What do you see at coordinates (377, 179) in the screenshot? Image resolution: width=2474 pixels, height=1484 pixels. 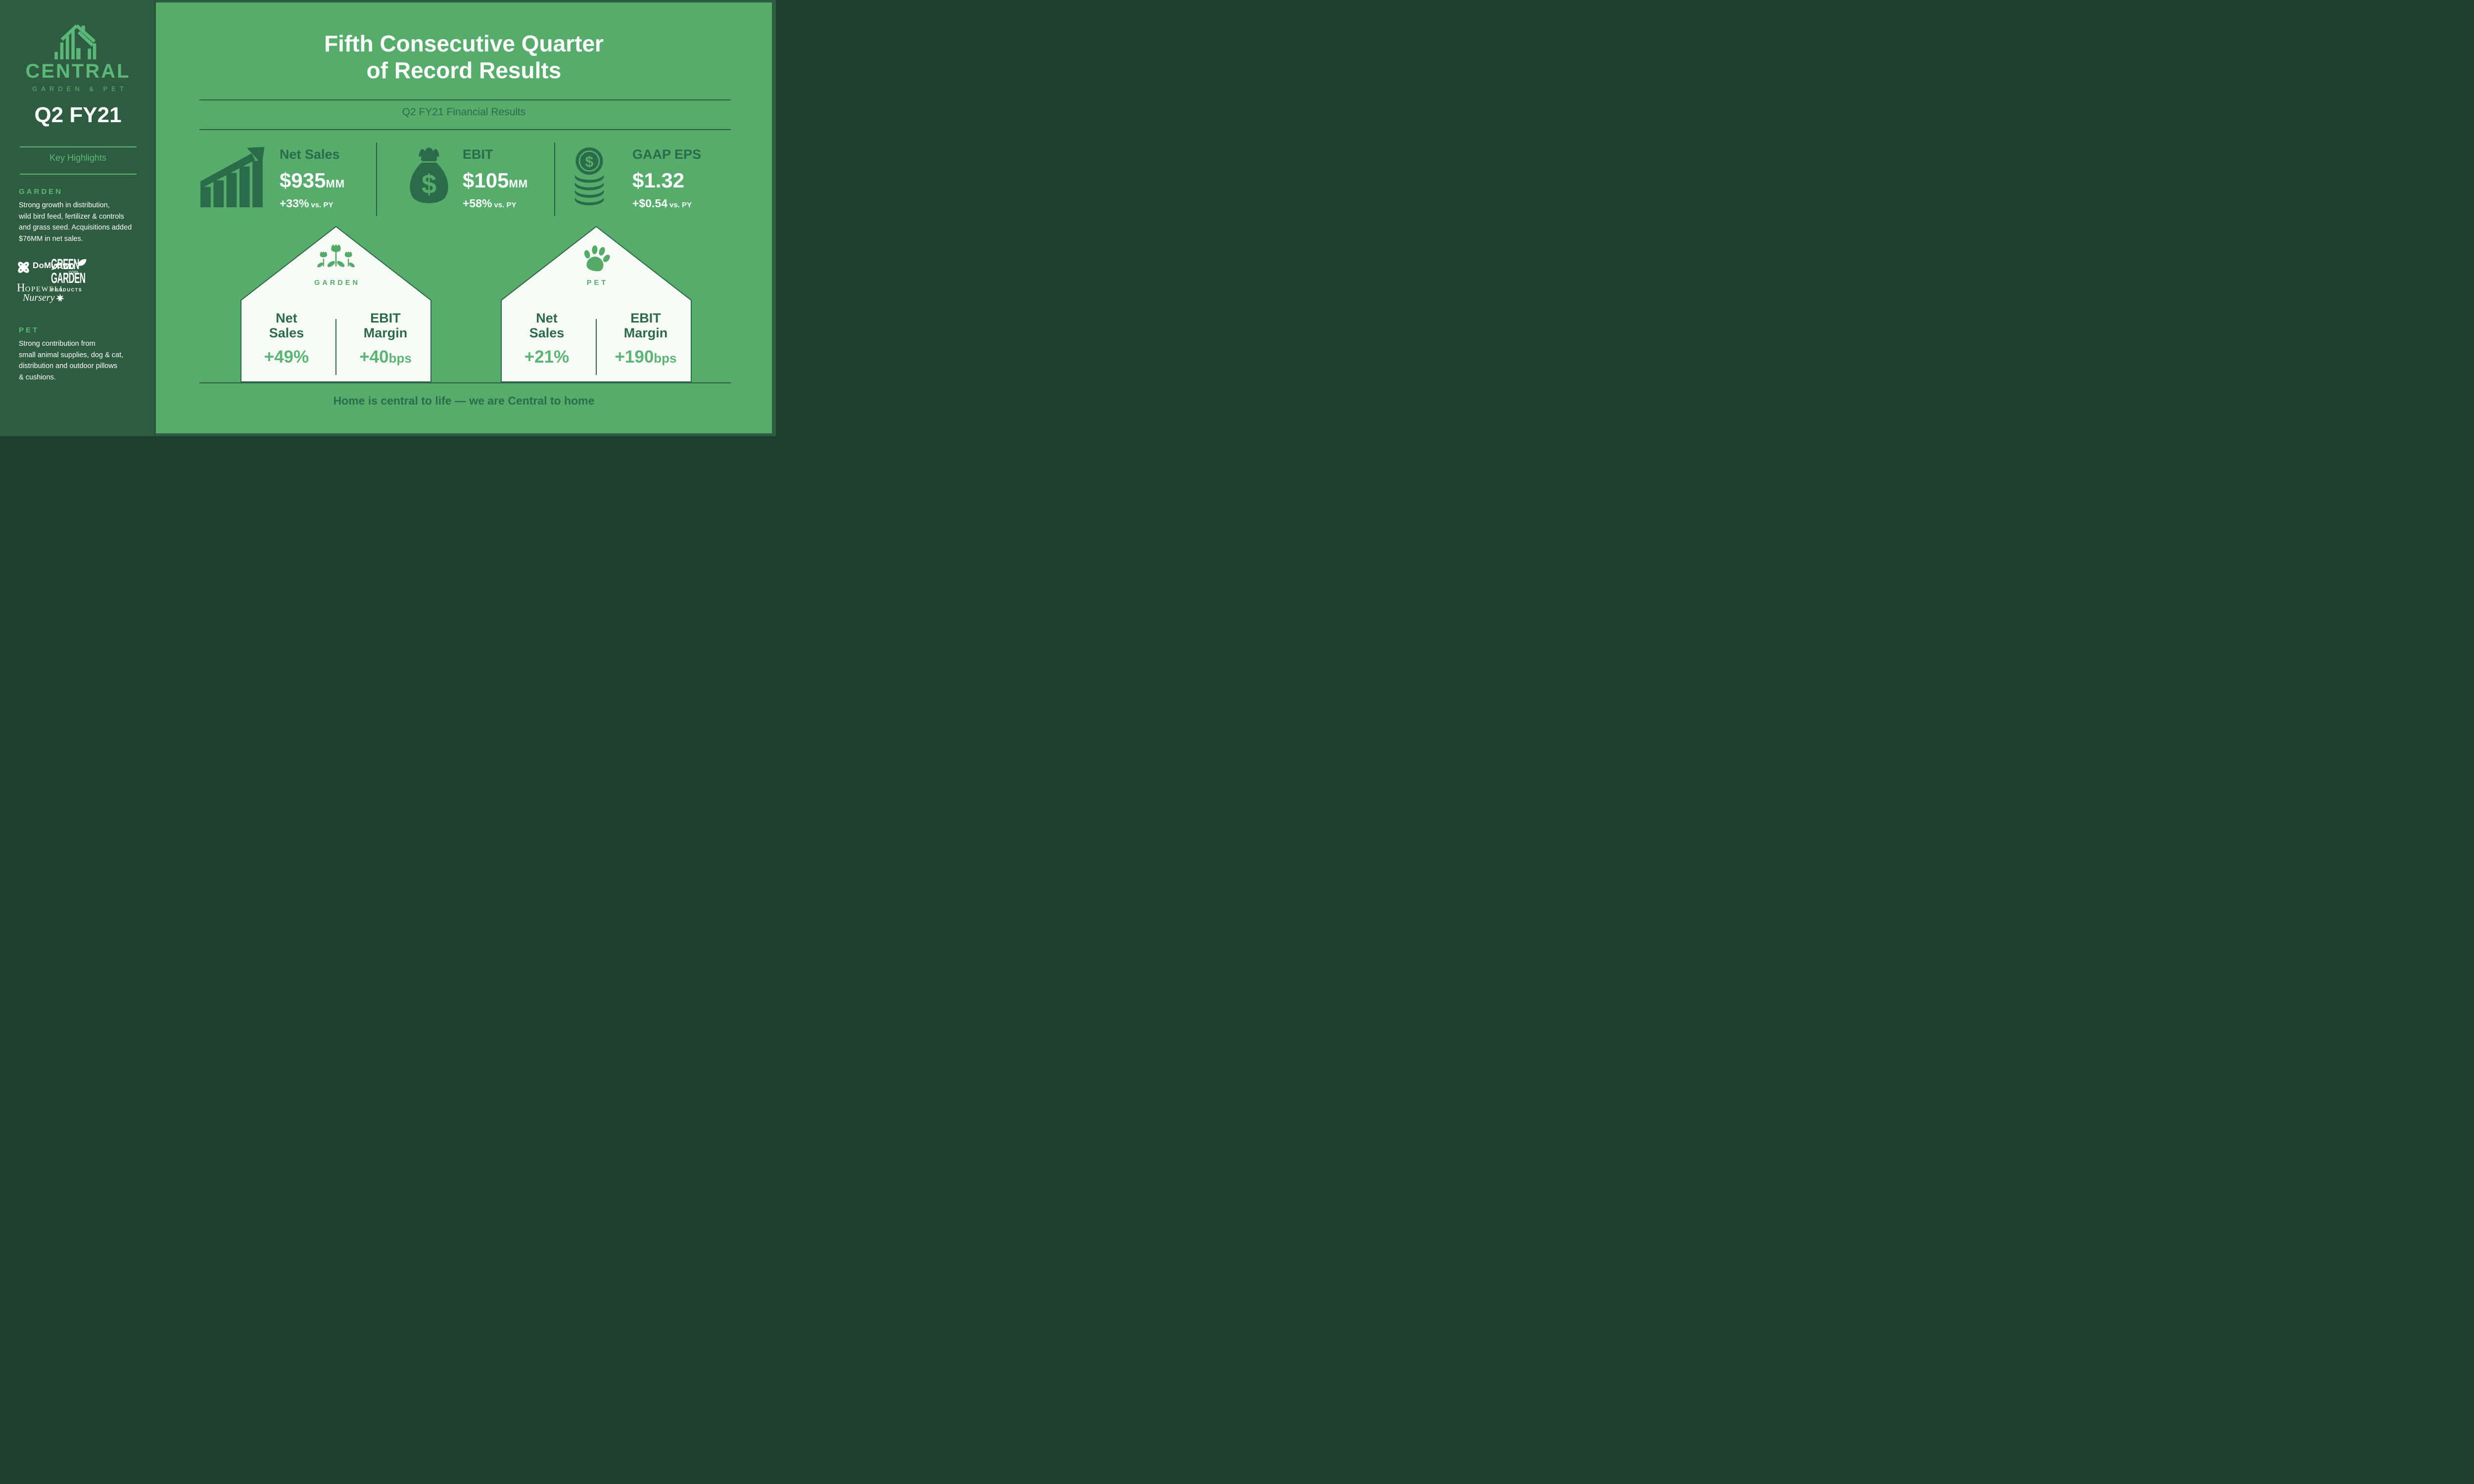 I see `kpi-divider` at bounding box center [377, 179].